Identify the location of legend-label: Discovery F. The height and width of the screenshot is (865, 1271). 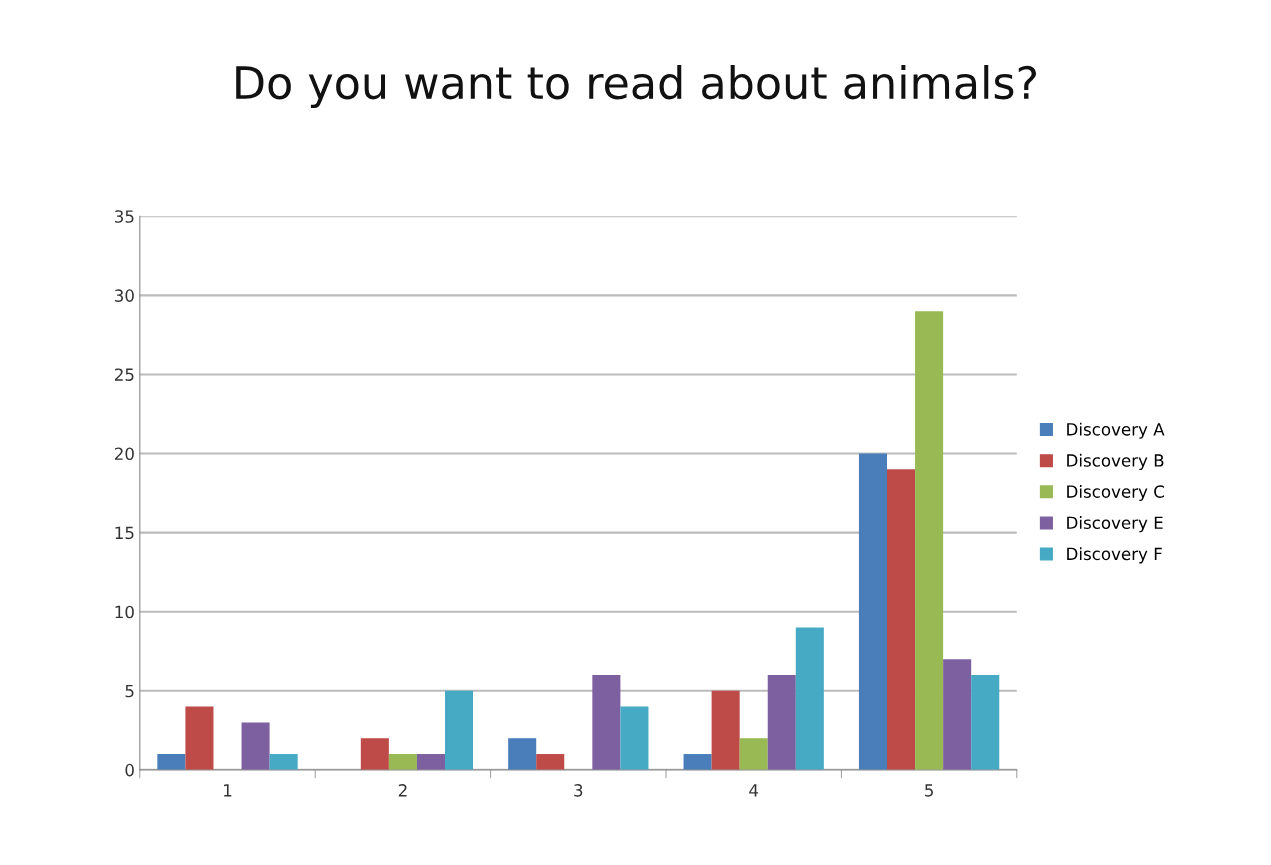
(1114, 555).